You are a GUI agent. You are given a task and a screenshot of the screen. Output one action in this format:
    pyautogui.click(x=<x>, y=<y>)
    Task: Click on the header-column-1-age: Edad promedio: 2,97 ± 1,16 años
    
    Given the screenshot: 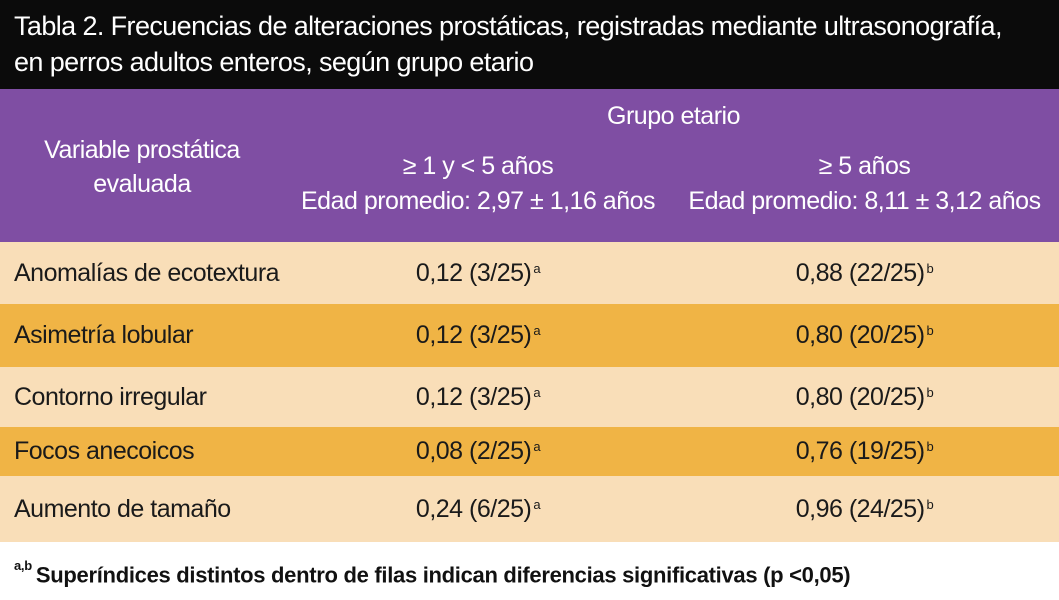 What is the action you would take?
    pyautogui.click(x=478, y=201)
    